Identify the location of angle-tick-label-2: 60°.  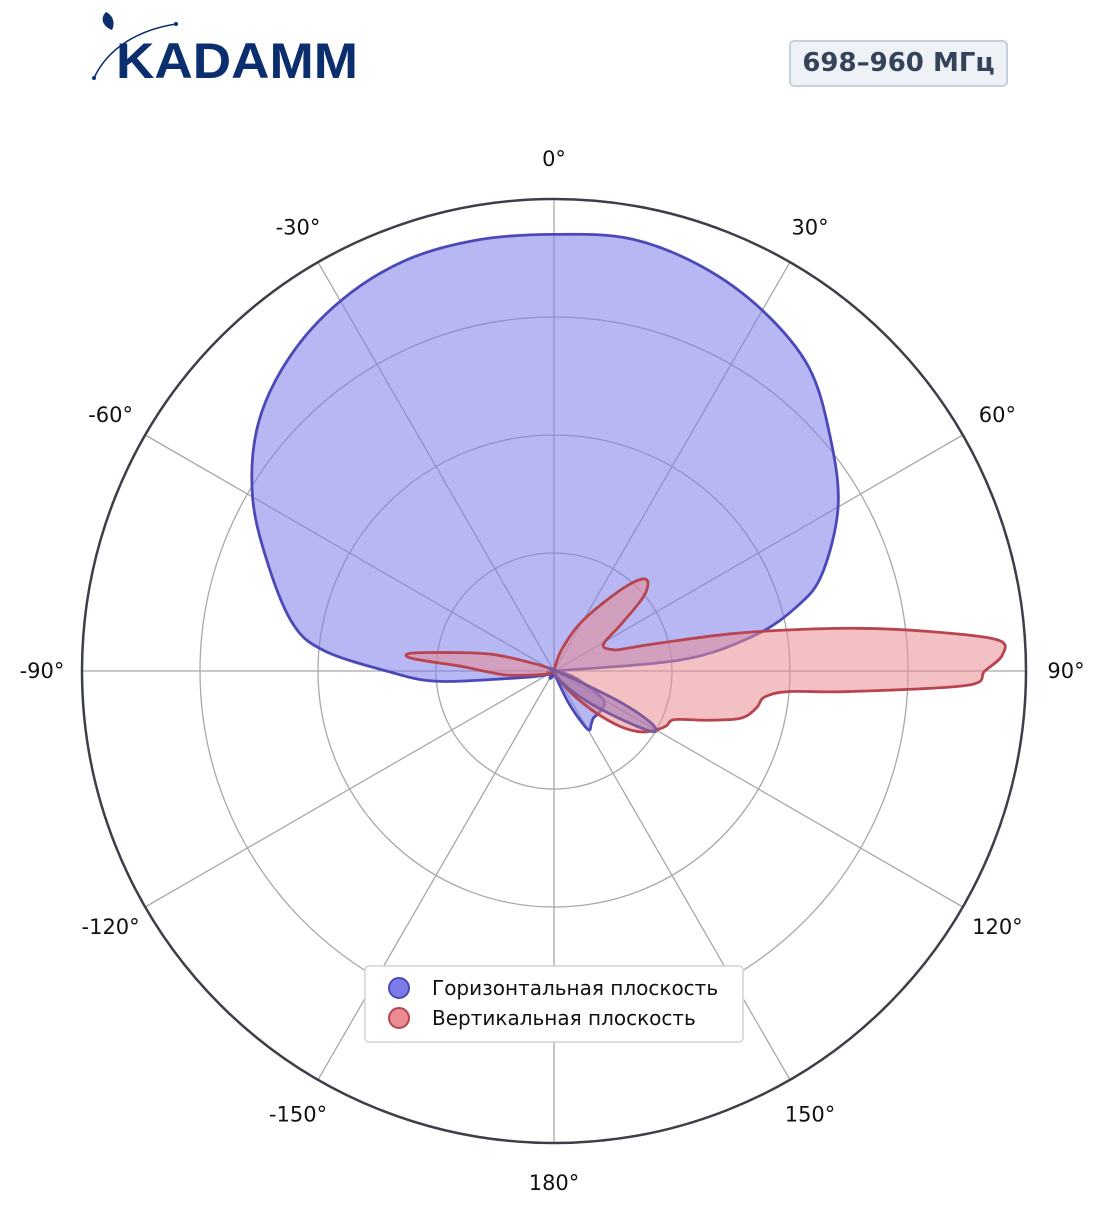
(997, 415).